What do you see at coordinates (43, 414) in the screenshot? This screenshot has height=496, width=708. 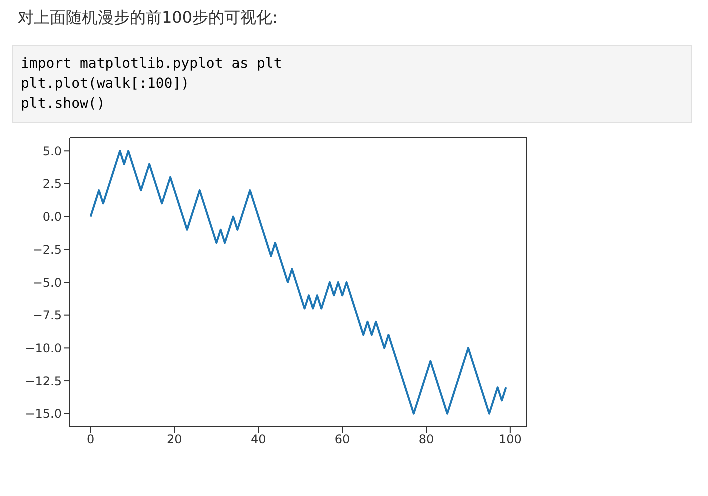 I see `y-tick-label: −15.0` at bounding box center [43, 414].